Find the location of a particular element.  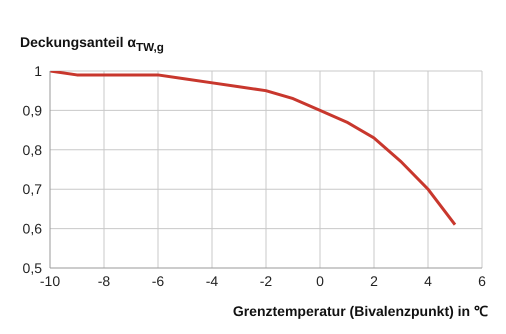

y-tick-label: 0,5 is located at coordinates (32, 268).